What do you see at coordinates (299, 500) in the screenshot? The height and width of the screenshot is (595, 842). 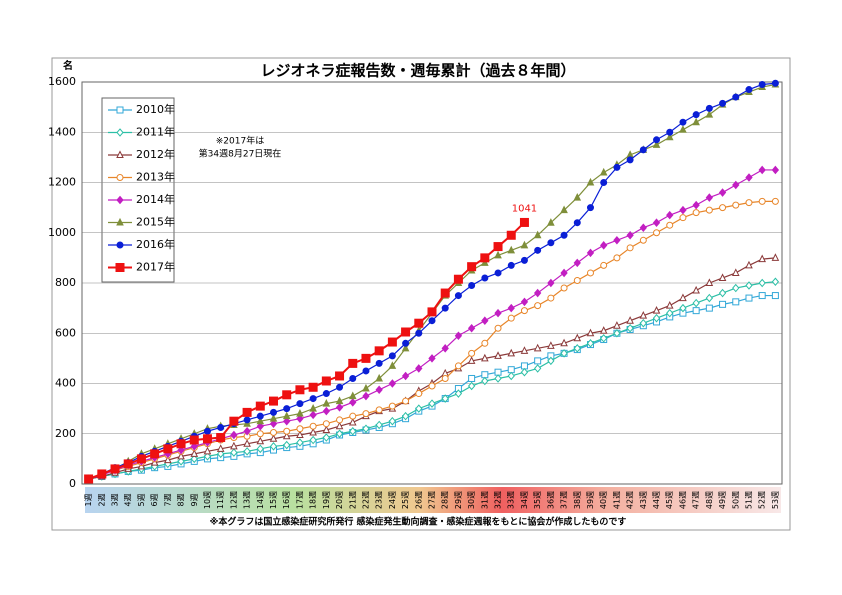 I see `x-tick-label: 17週` at bounding box center [299, 500].